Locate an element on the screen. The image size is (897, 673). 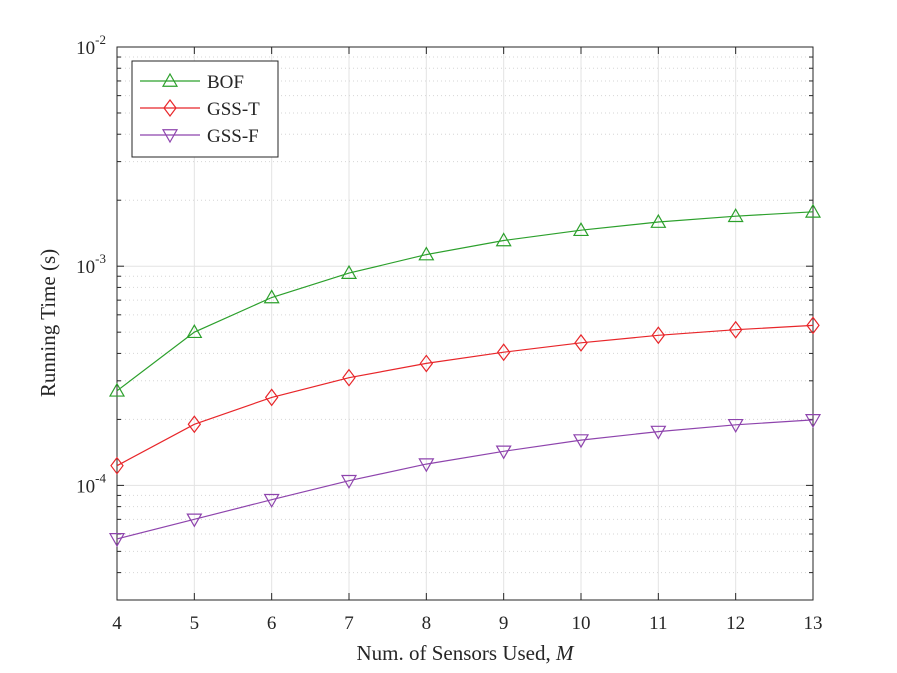
y-tick-label: 10⁻² is located at coordinates (91, 45).